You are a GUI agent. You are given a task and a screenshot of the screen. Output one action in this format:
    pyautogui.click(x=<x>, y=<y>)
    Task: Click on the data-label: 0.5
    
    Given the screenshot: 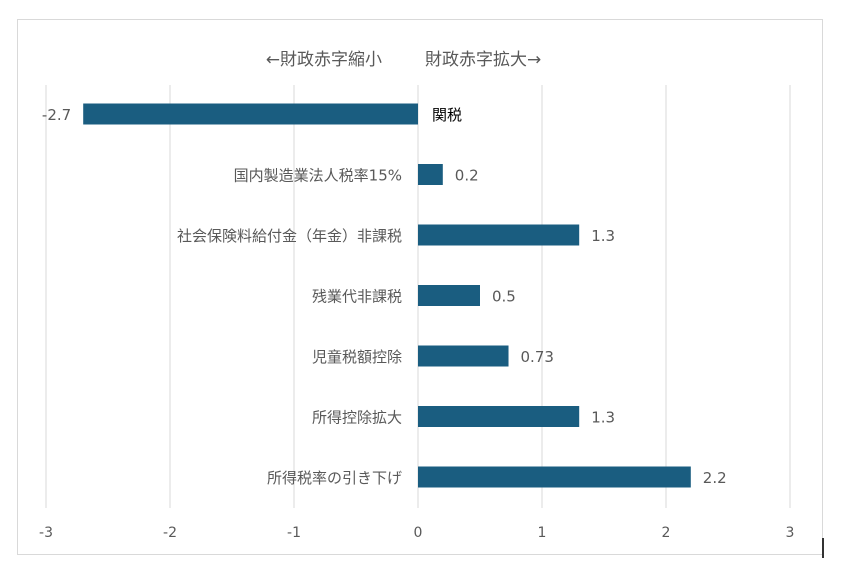 What is the action you would take?
    pyautogui.click(x=504, y=297)
    